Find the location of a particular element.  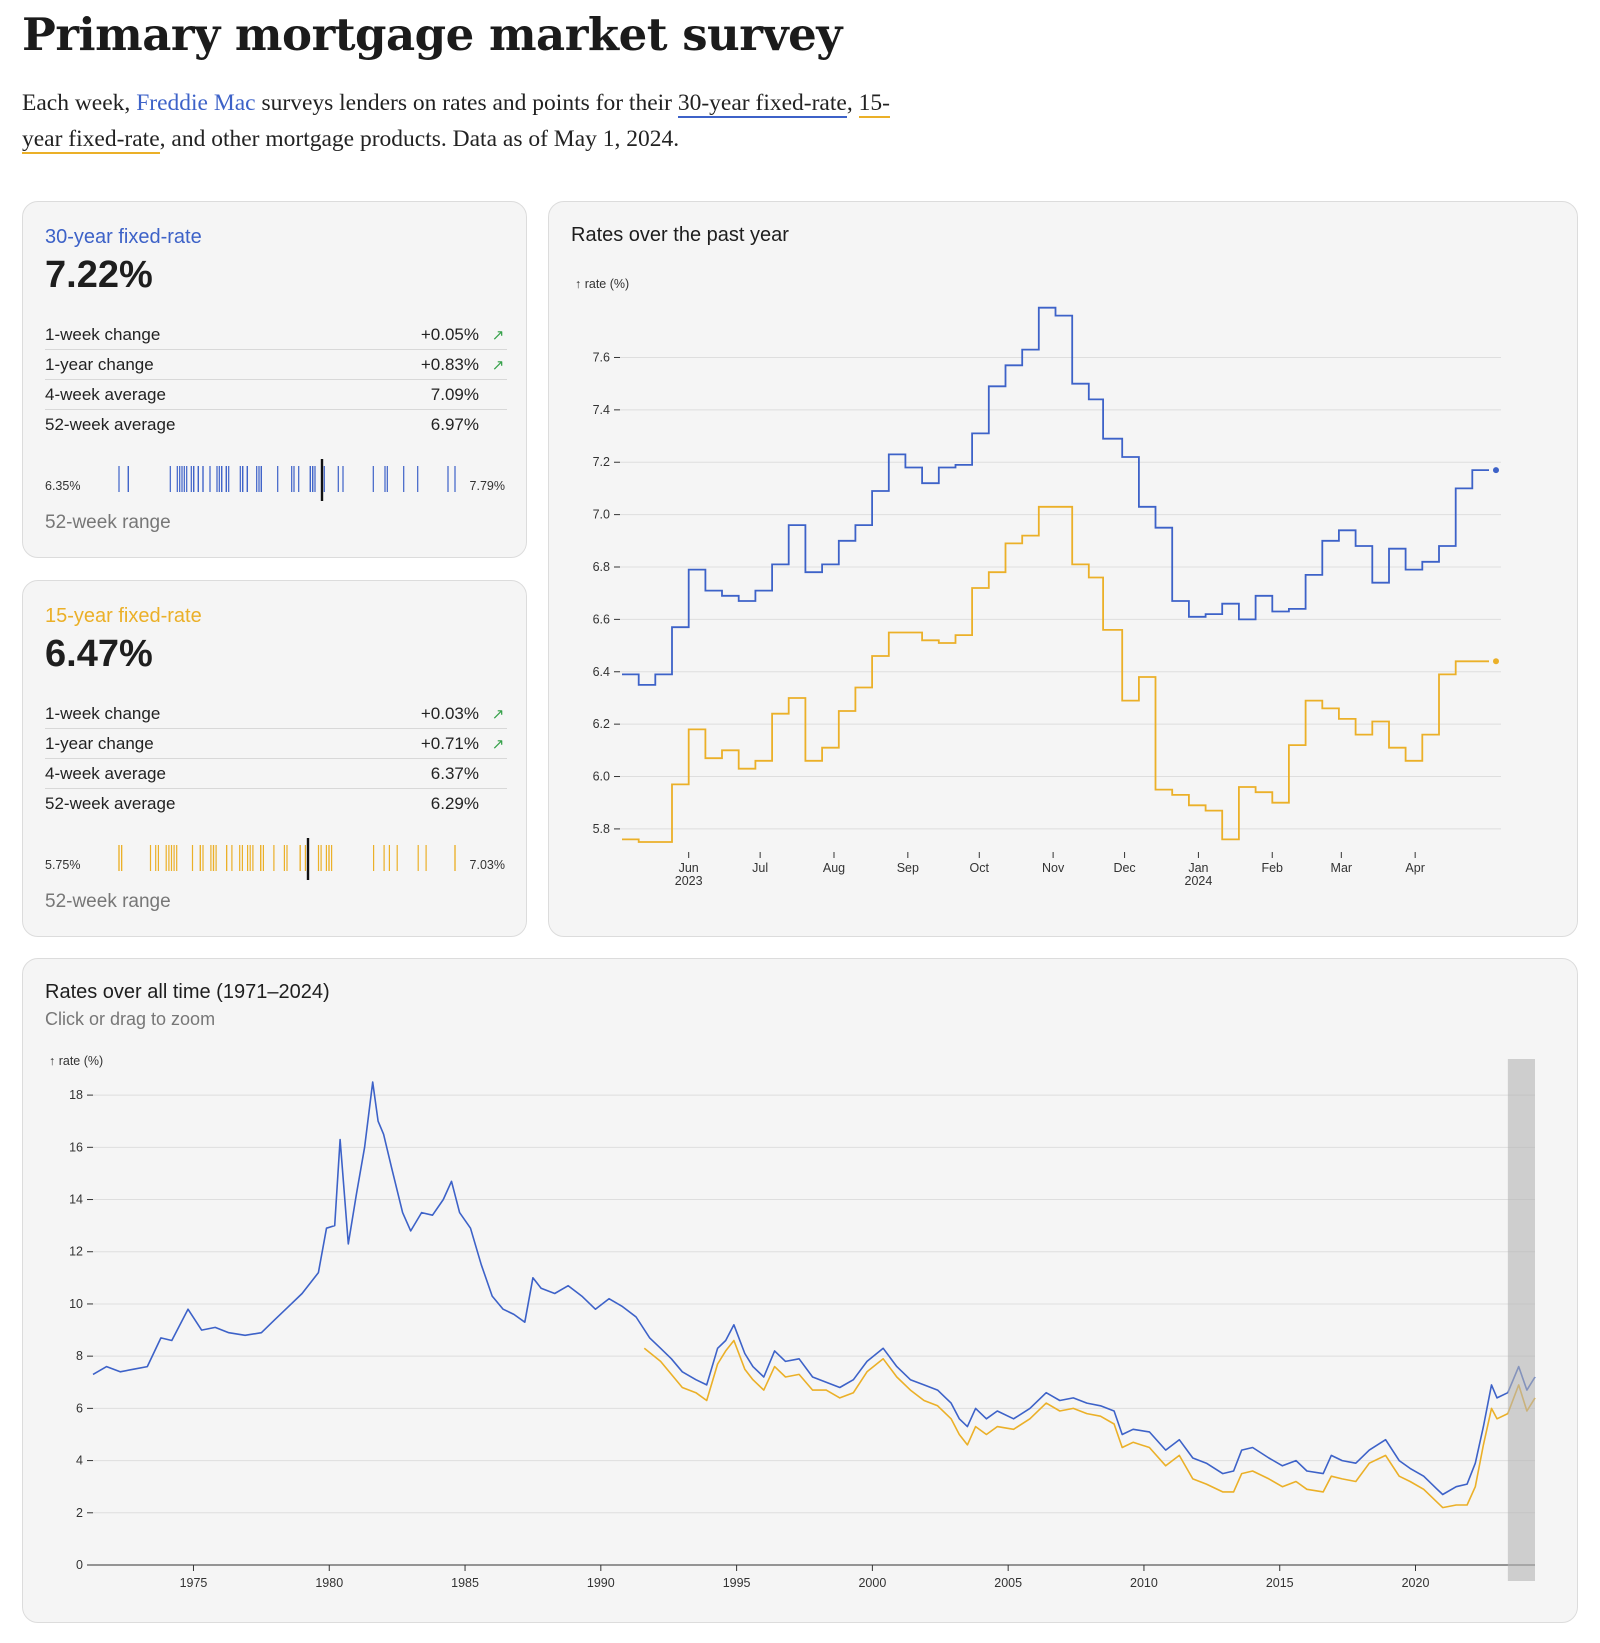

range-min-label: 5.75% is located at coordinates (62, 865).